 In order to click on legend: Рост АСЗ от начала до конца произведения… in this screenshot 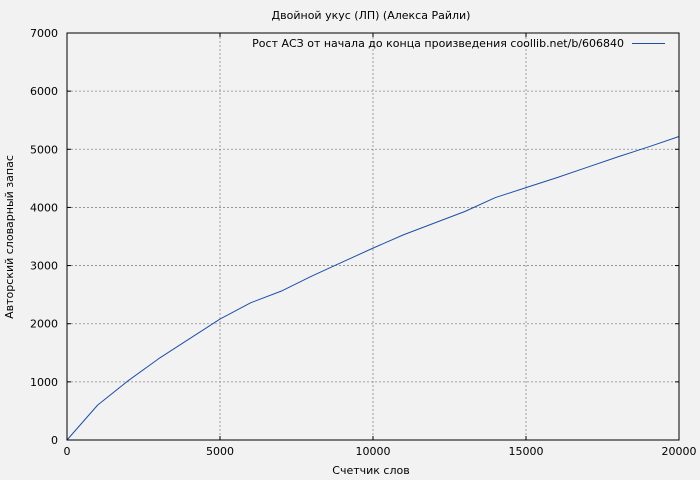, I will do `click(458, 43)`.